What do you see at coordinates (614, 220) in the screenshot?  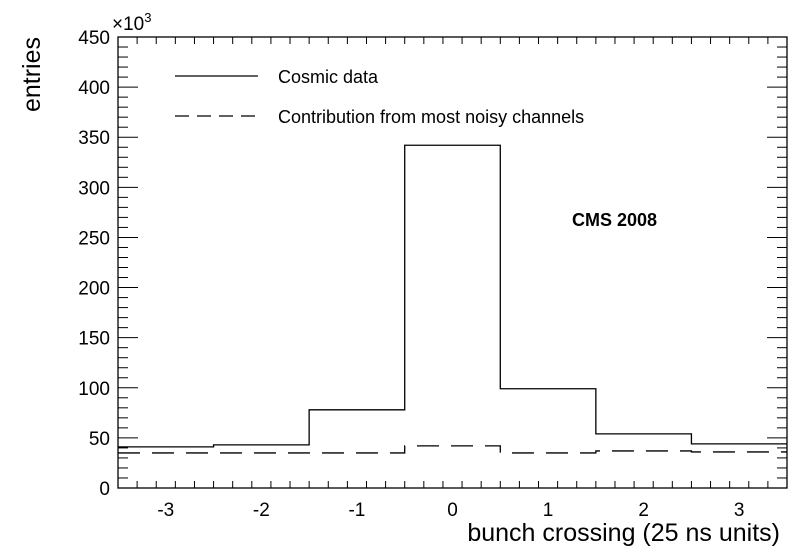 I see `cms-annotation: CMS 2008` at bounding box center [614, 220].